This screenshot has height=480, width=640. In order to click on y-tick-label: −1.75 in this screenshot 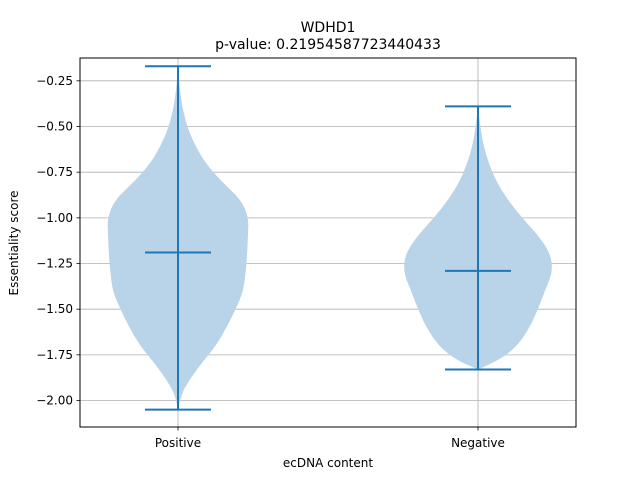, I will do `click(54, 355)`.